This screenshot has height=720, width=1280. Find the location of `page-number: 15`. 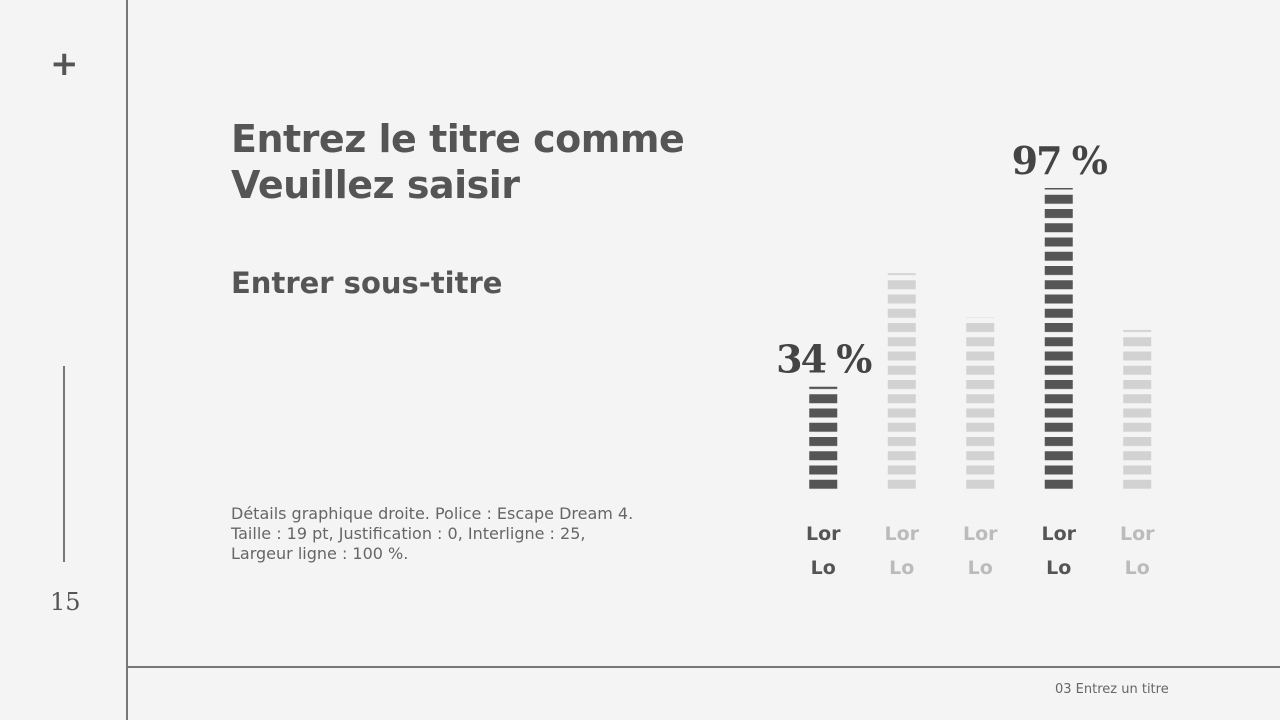

page-number: 15 is located at coordinates (65, 602).